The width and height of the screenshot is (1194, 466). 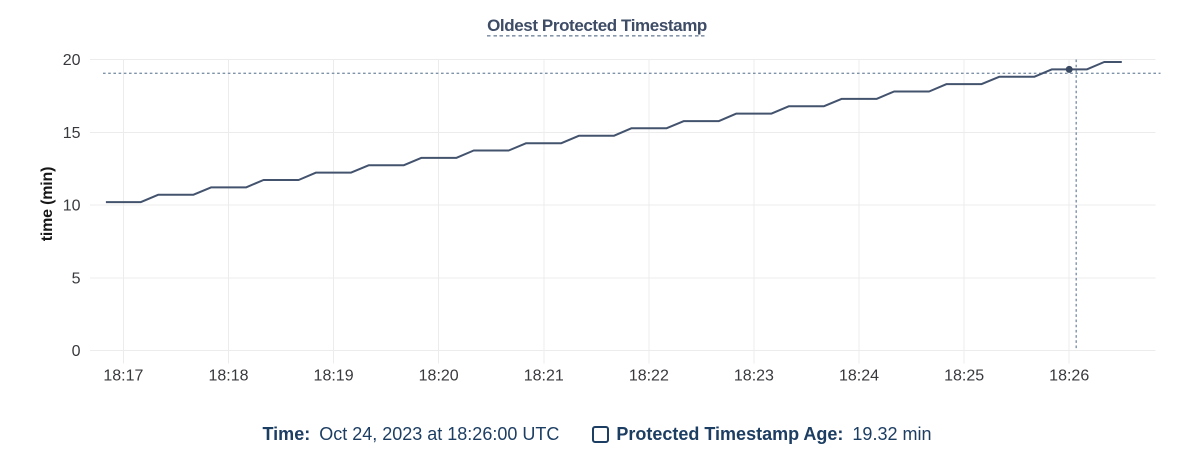 I want to click on legend-time-value: Oct 24, 2023 at 18:26:00 UTC, so click(x=439, y=433).